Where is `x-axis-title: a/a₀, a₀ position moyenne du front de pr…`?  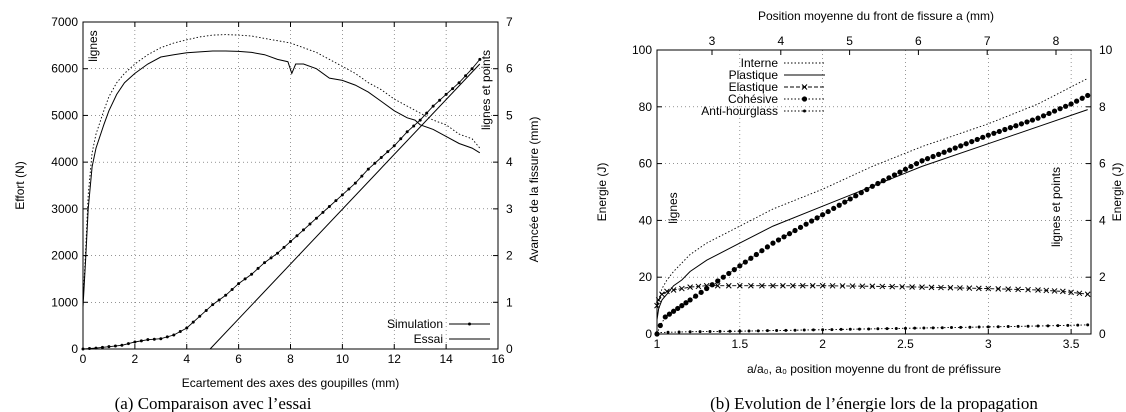 x-axis-title: a/a₀, a₀ position moyenne du front de pr… is located at coordinates (874, 369).